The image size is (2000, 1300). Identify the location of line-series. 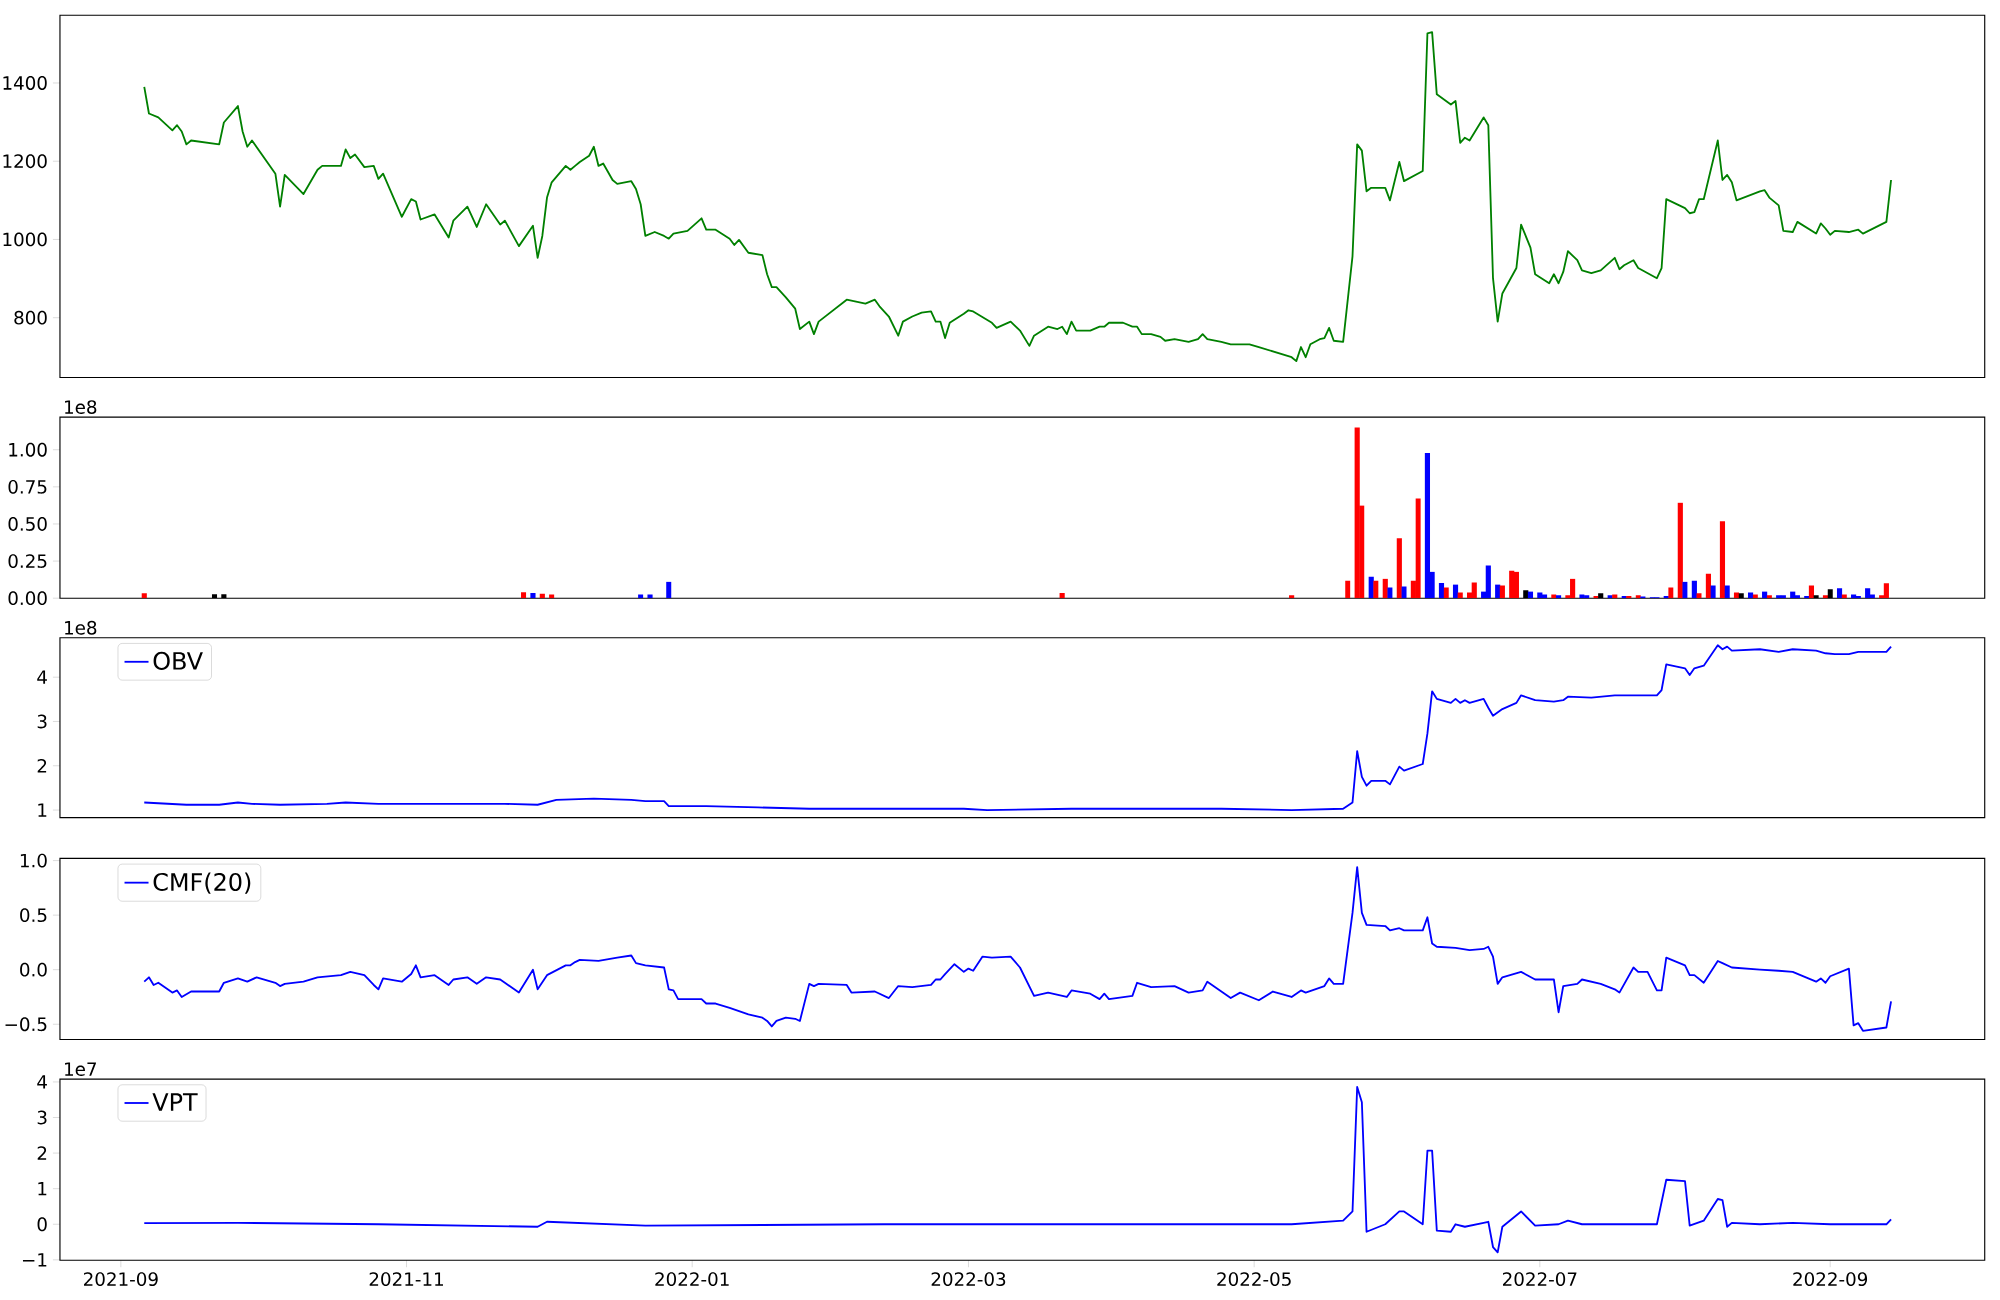
(1017, 949).